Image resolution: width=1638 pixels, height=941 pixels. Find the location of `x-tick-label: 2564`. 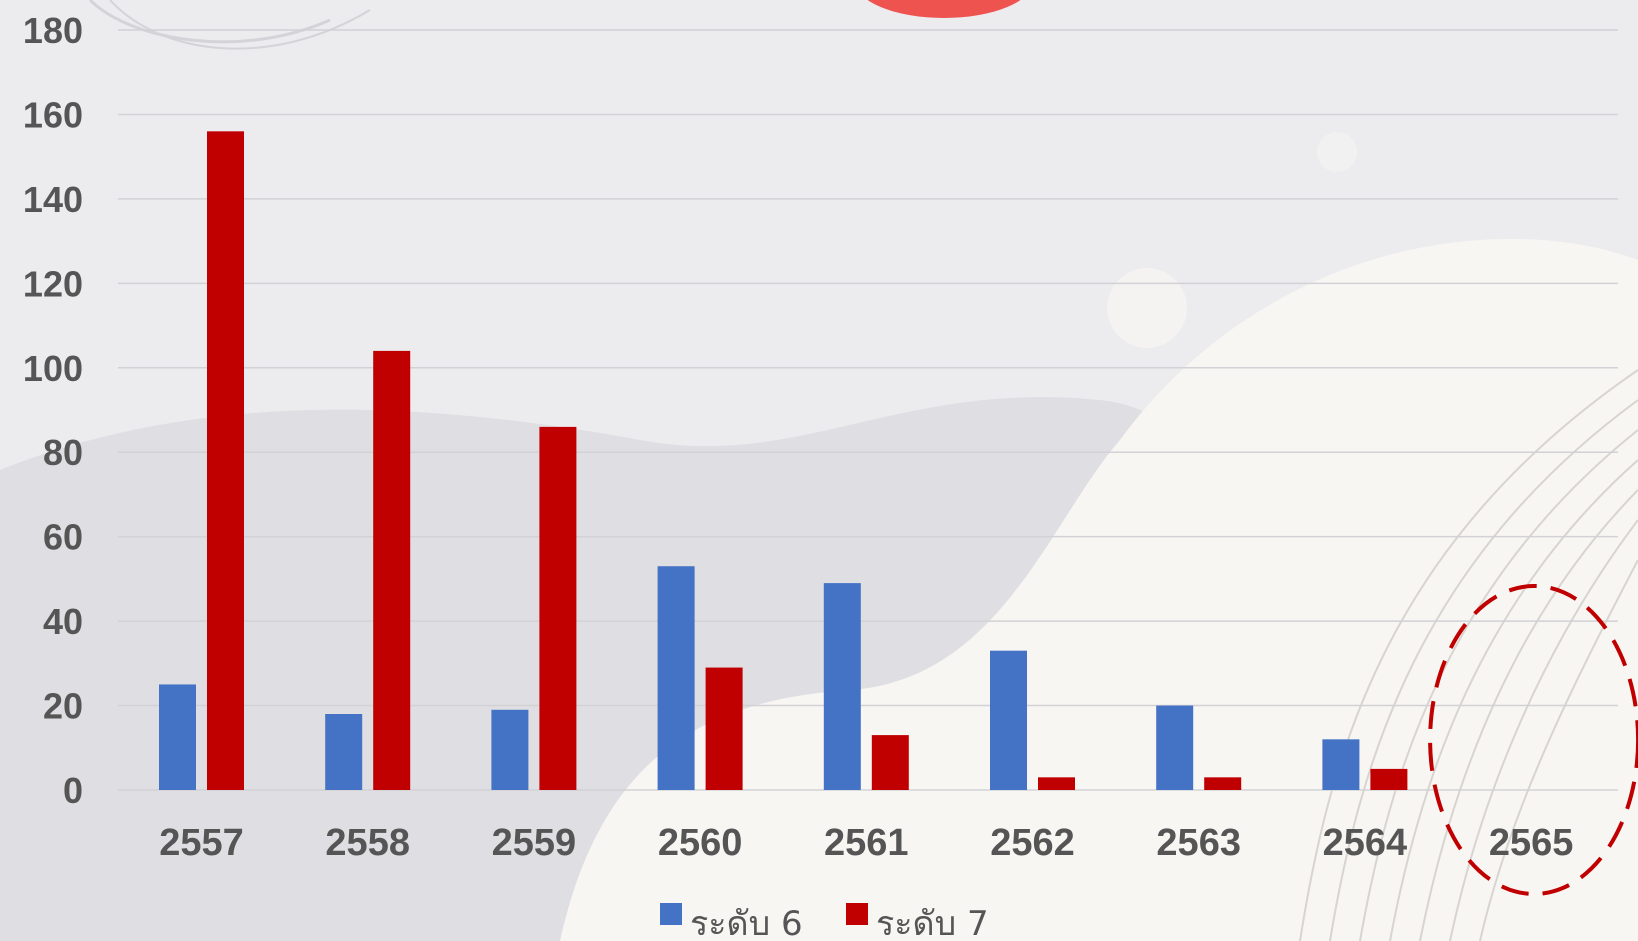

x-tick-label: 2564 is located at coordinates (1365, 843).